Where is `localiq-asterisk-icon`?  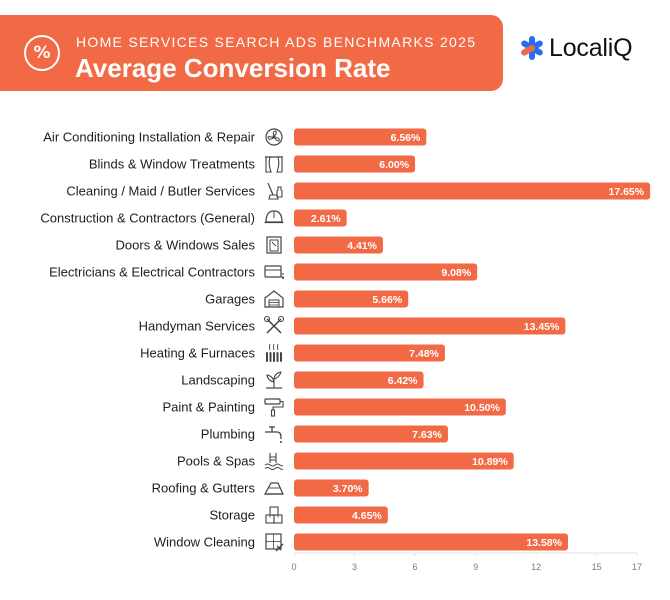 localiq-asterisk-icon is located at coordinates (532, 48).